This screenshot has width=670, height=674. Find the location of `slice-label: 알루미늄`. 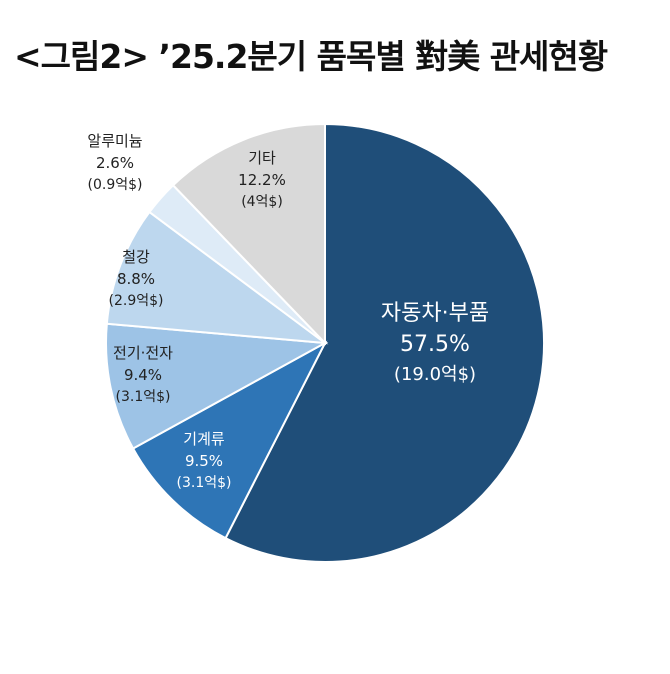

slice-label: 알루미늄 is located at coordinates (114, 141).